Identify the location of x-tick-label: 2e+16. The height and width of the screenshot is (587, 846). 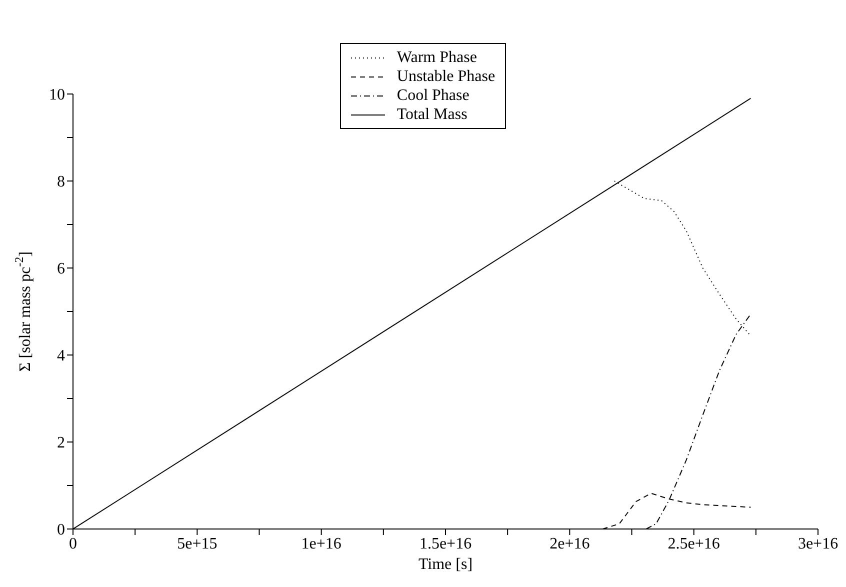
(570, 543).